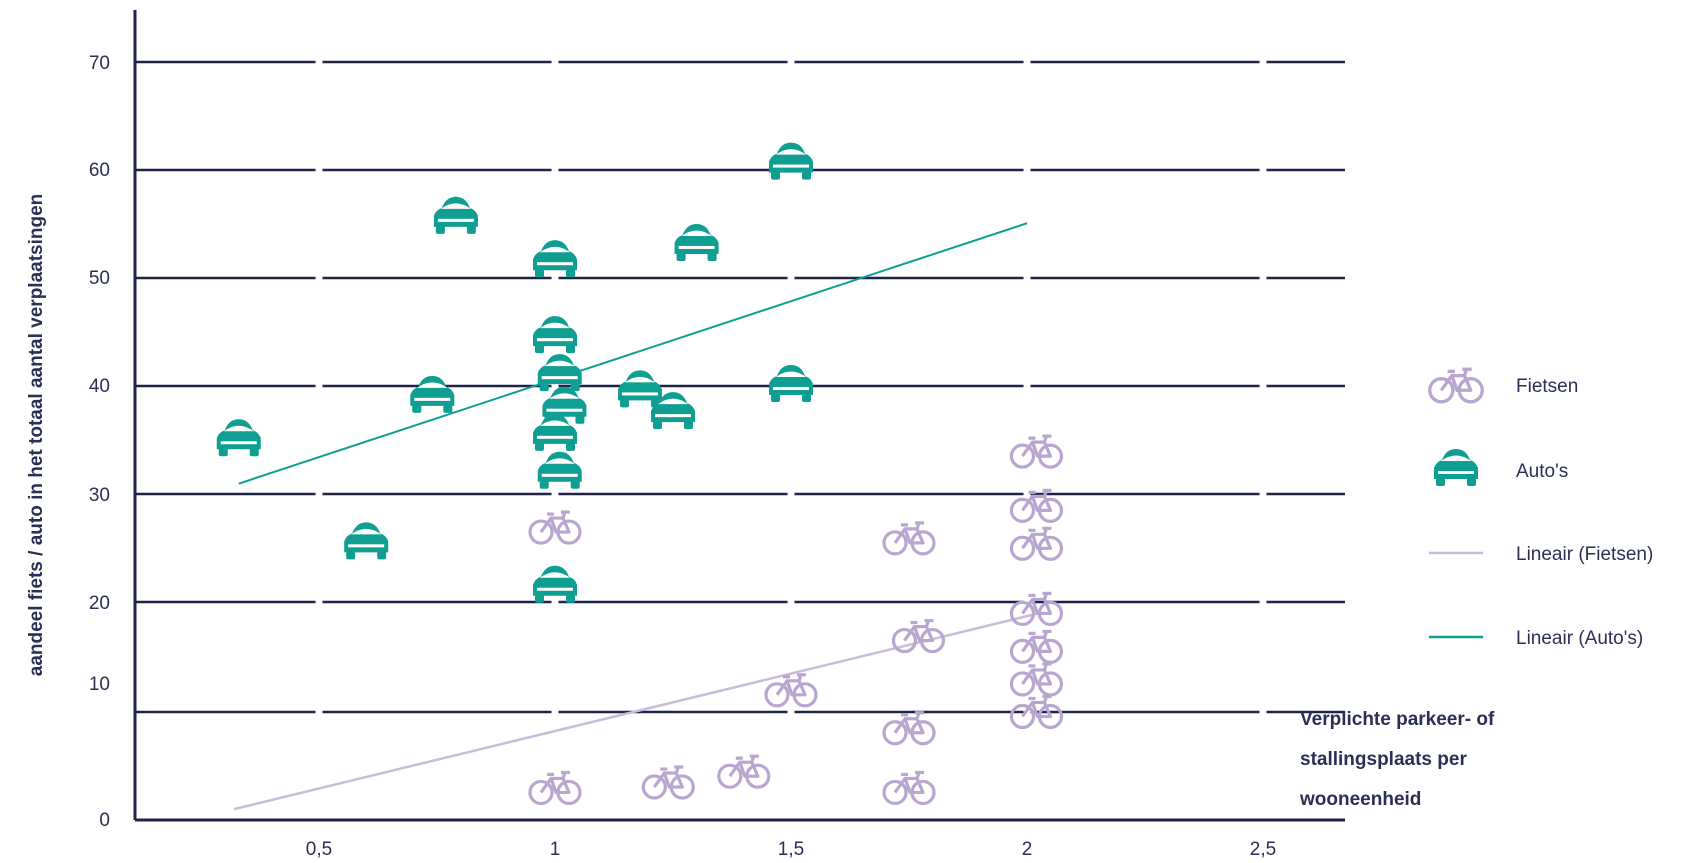 This screenshot has width=1699, height=863. I want to click on legend-item: Auto's, so click(1501, 467).